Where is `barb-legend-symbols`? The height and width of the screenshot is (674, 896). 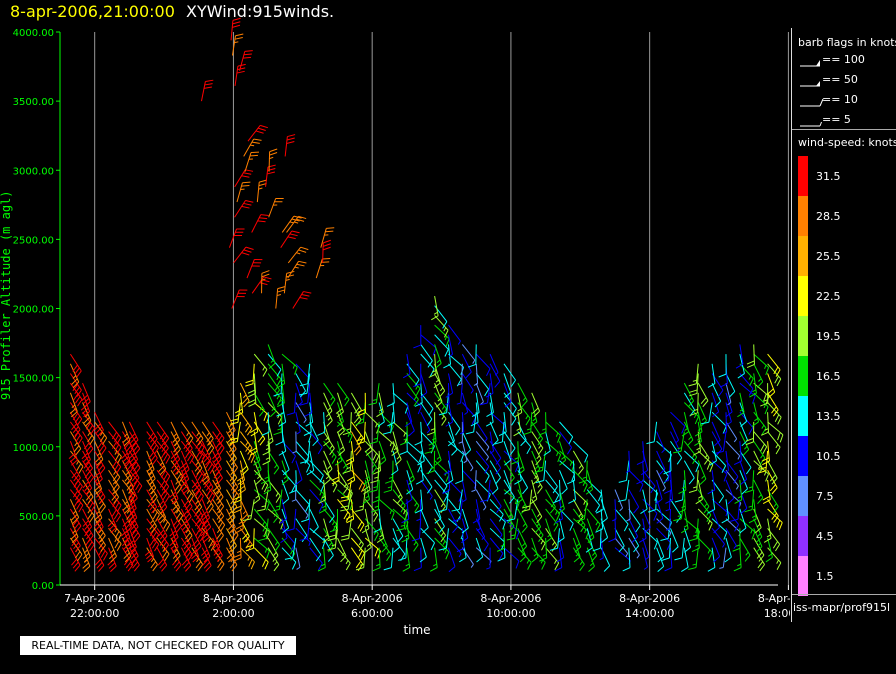
barb-legend-symbols is located at coordinates (812, 93).